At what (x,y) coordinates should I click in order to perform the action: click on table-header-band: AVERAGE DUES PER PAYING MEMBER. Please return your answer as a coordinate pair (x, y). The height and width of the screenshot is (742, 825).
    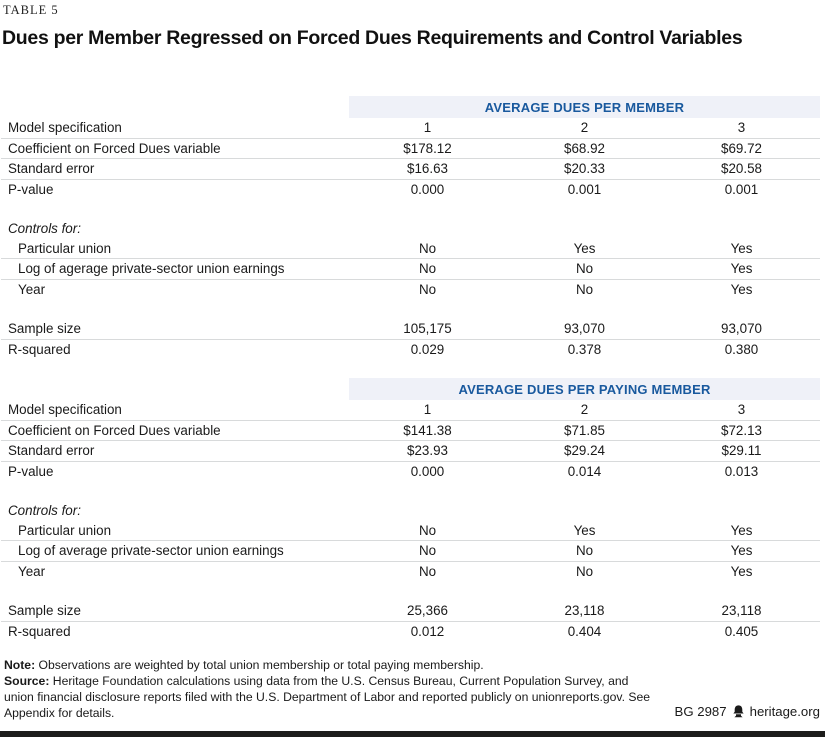
    Looking at the image, I should click on (584, 389).